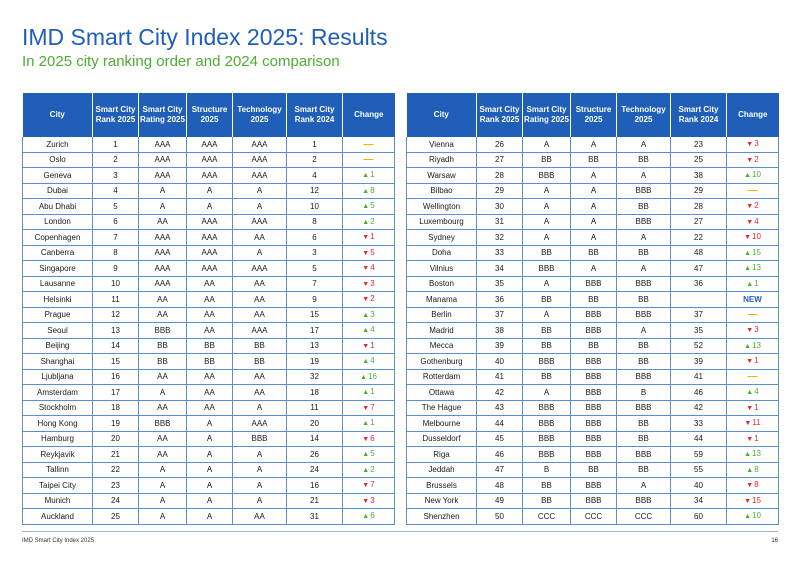  What do you see at coordinates (115, 206) in the screenshot?
I see `rank-2025-cell: 5` at bounding box center [115, 206].